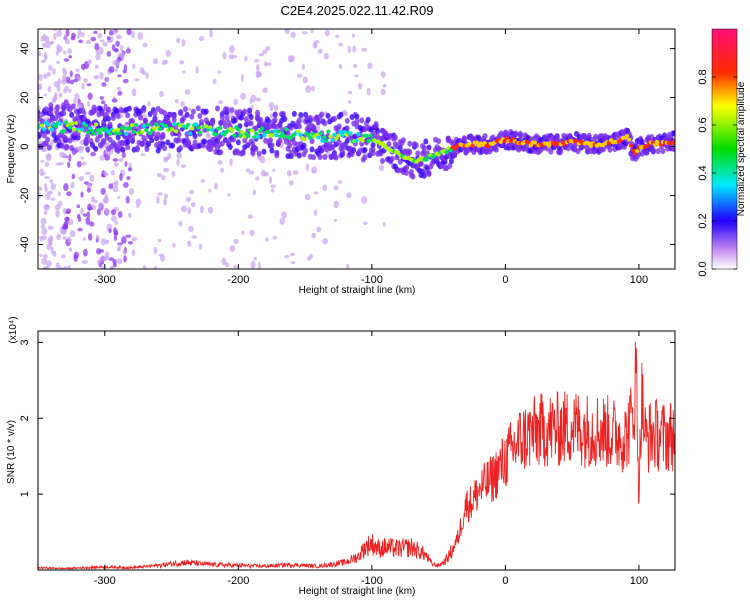 This screenshot has width=750, height=600. Describe the element at coordinates (25, 146) in the screenshot. I see `y-tick-label: 0` at that location.